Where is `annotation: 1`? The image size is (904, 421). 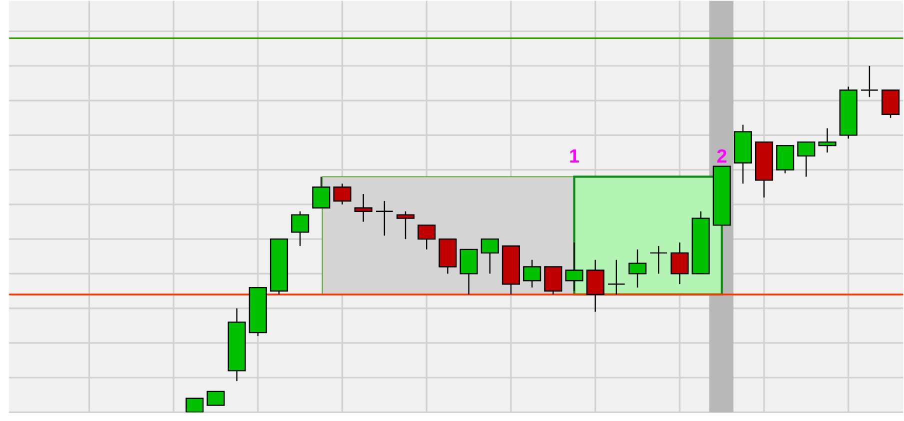 annotation: 1 is located at coordinates (574, 155).